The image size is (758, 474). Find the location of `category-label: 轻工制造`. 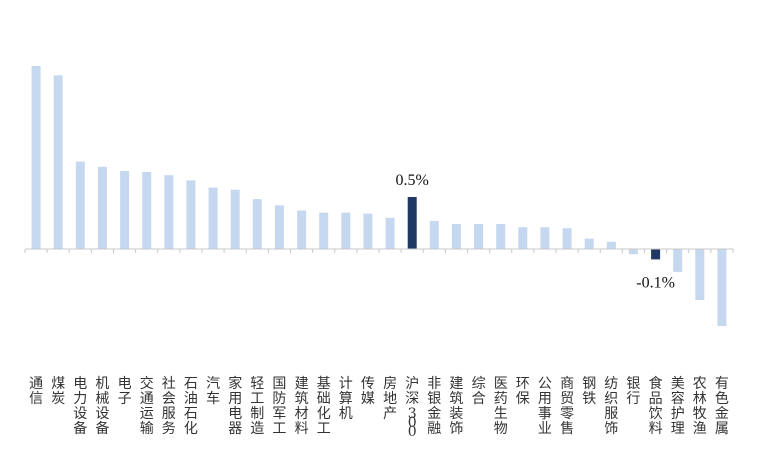

category-label: 轻工制造 is located at coordinates (257, 406).